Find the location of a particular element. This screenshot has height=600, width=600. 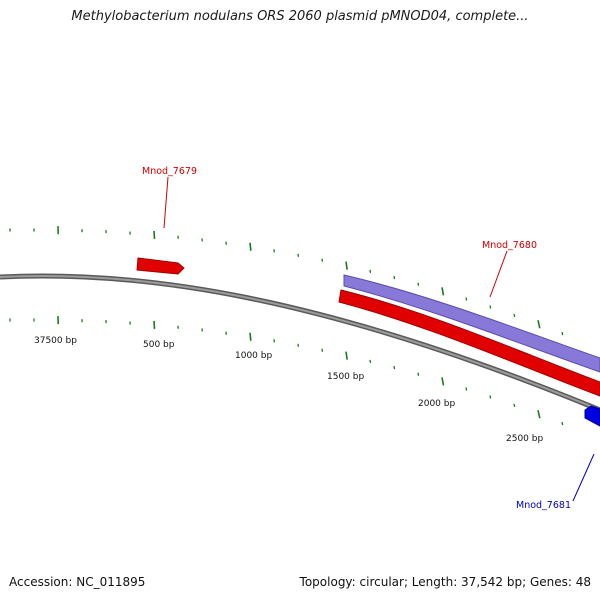

scale-label: 500 bp is located at coordinates (159, 345).